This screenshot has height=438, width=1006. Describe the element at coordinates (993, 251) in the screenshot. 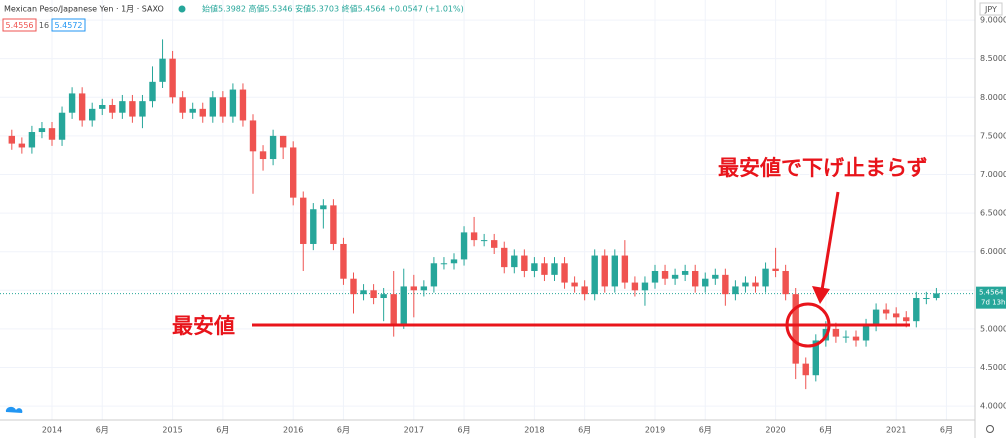

I see `y-tick-label: 6.0000` at that location.